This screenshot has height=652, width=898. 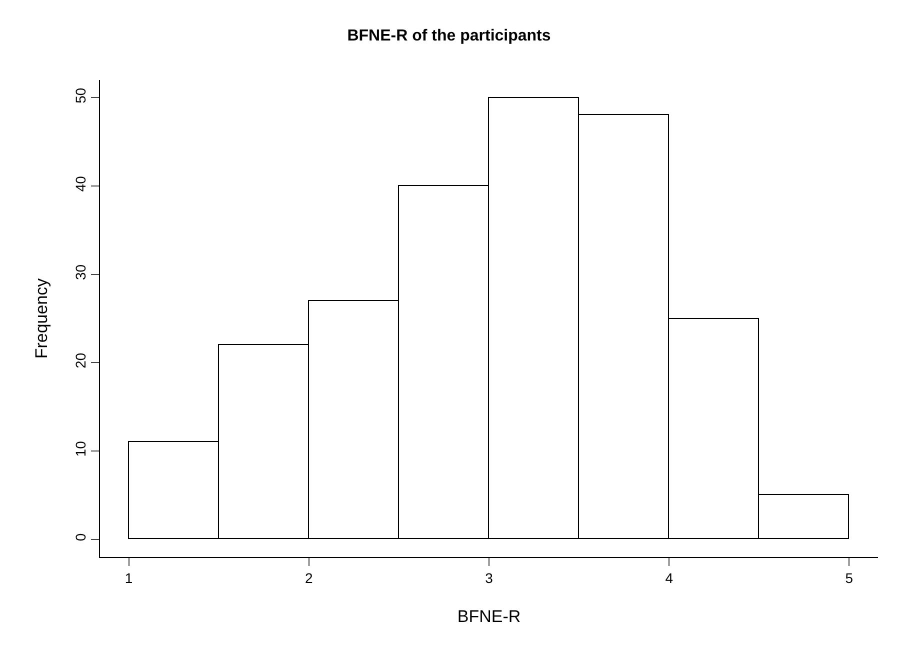 What do you see at coordinates (128, 578) in the screenshot?
I see `x-tick-label: 1` at bounding box center [128, 578].